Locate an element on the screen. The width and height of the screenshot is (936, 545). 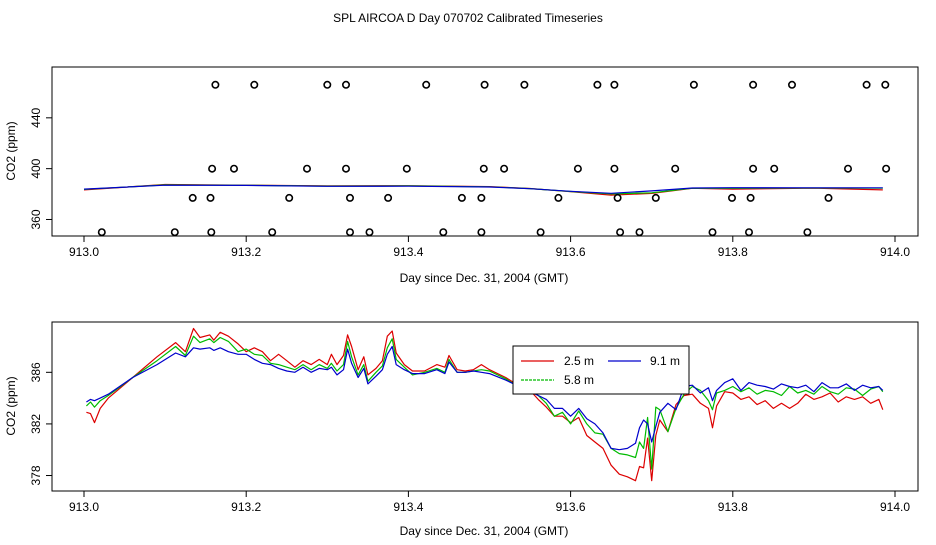
bottom-x-axis: 913.0 913.2 913.4 913.6 913.8 914.0 is located at coordinates (489, 502).